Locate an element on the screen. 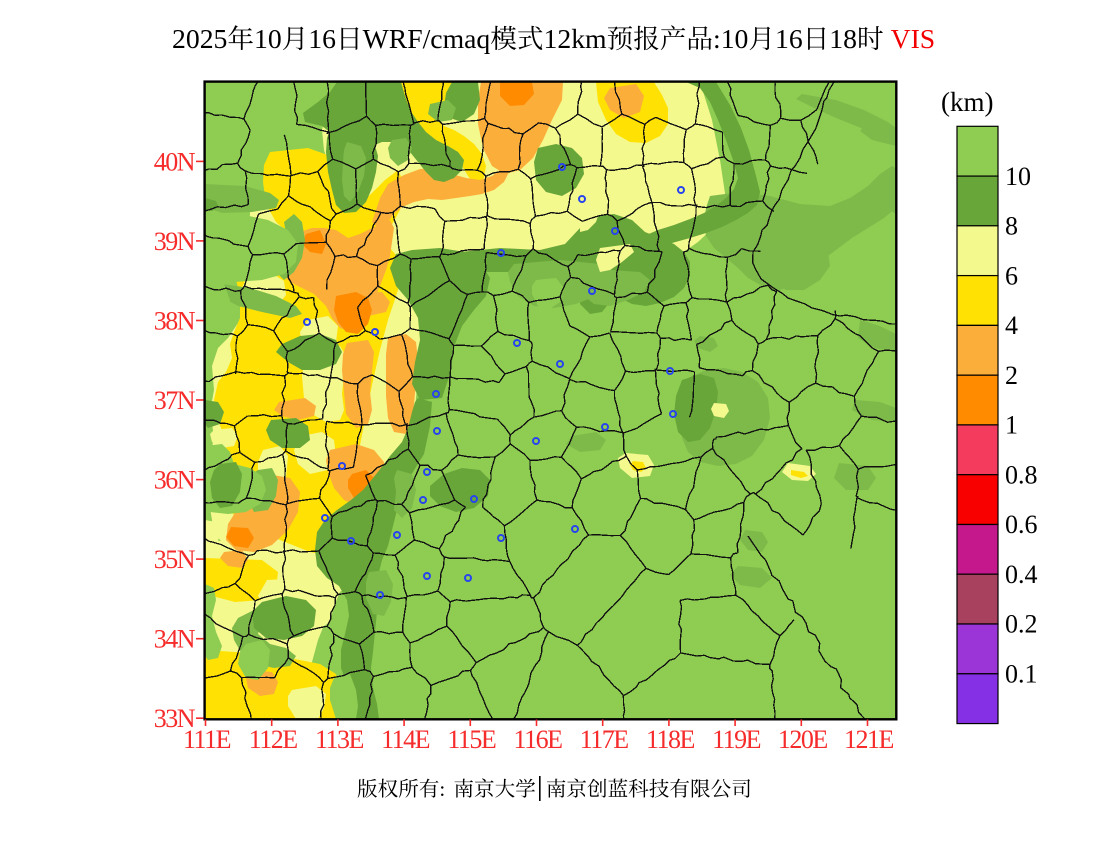 The height and width of the screenshot is (850, 1100). svg-text: 18 is located at coordinates (843, 38).